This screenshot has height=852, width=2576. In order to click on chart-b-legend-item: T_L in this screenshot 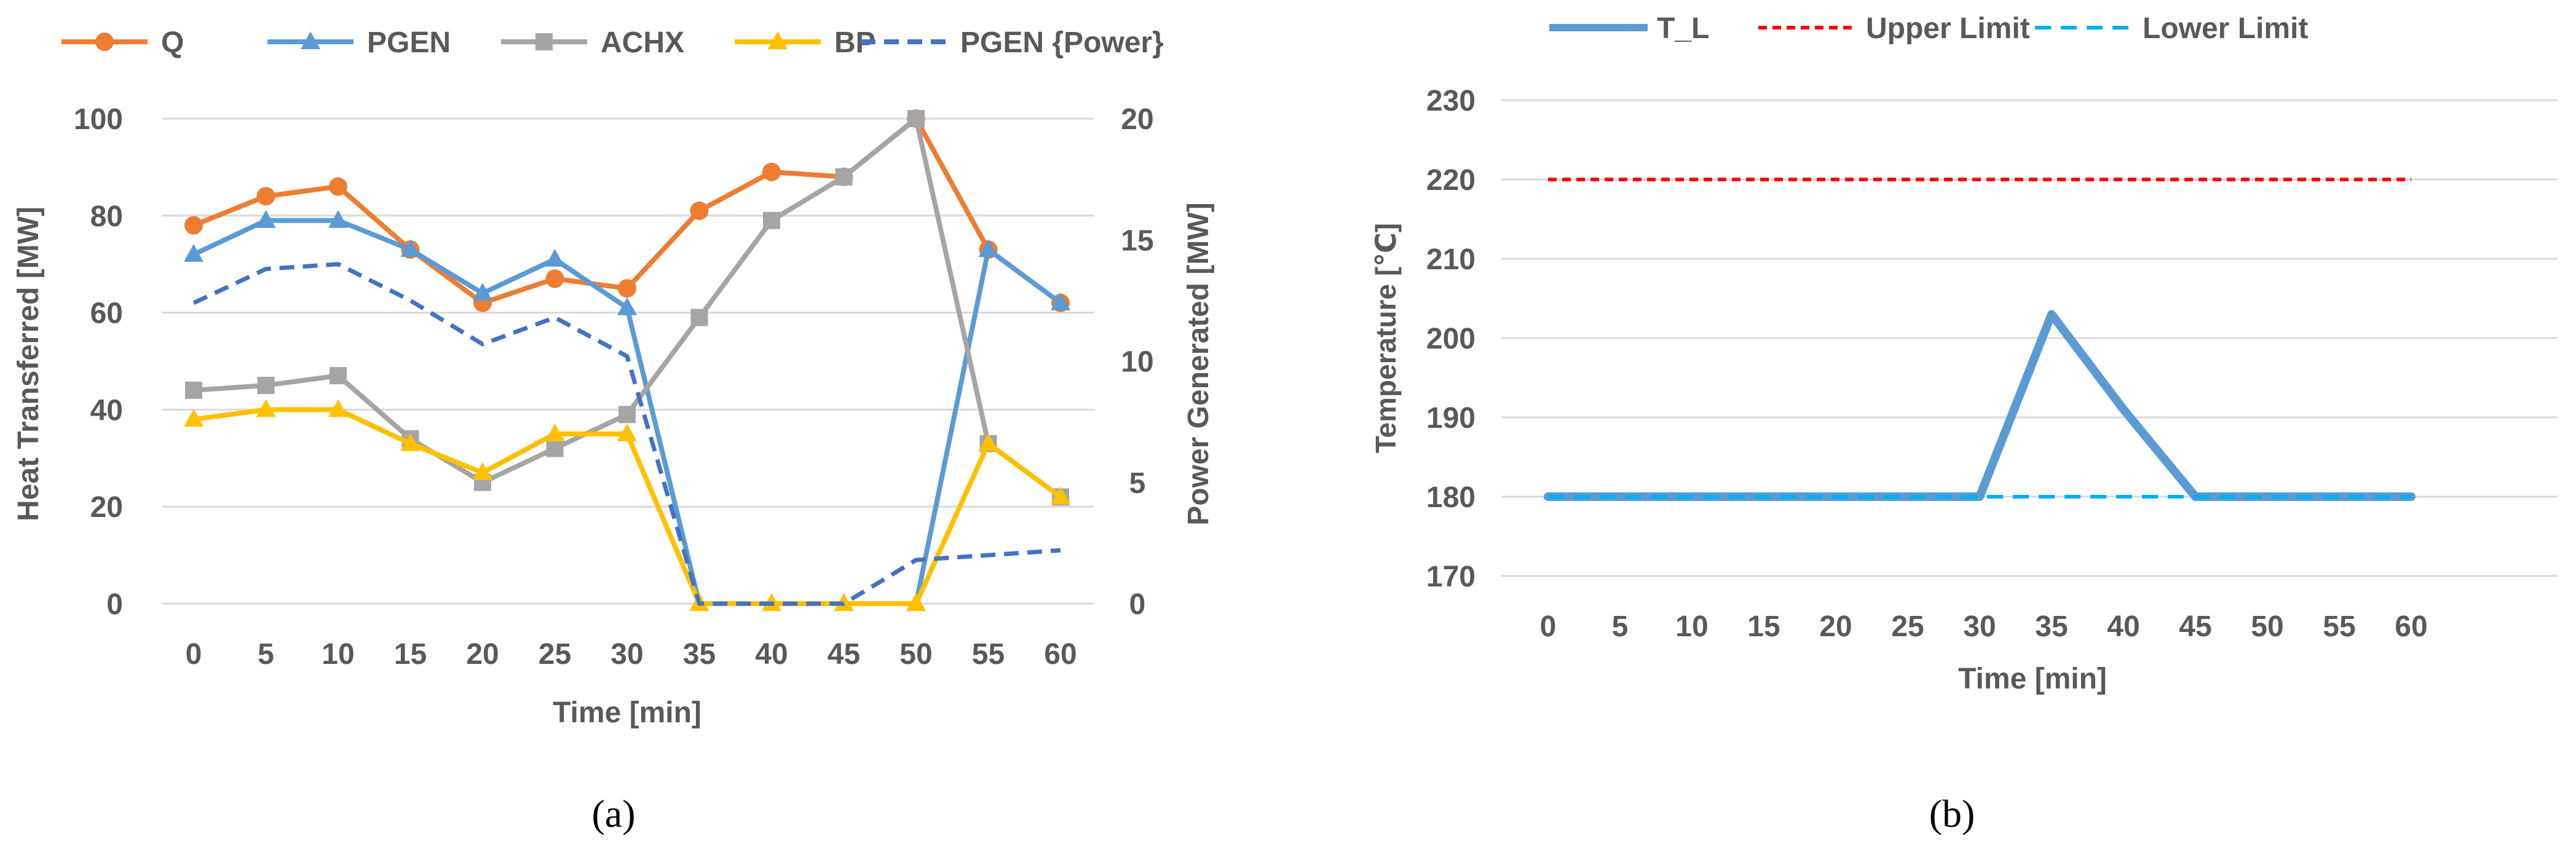, I will do `click(1629, 28)`.